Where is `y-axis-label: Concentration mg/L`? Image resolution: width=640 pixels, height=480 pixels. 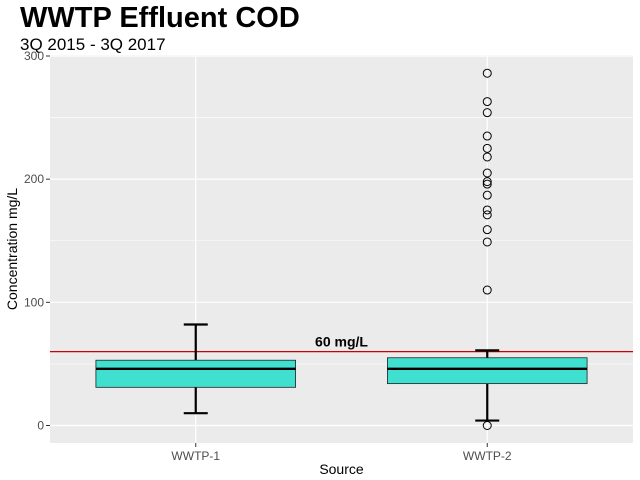
y-axis-label: Concentration mg/L is located at coordinates (12, 249).